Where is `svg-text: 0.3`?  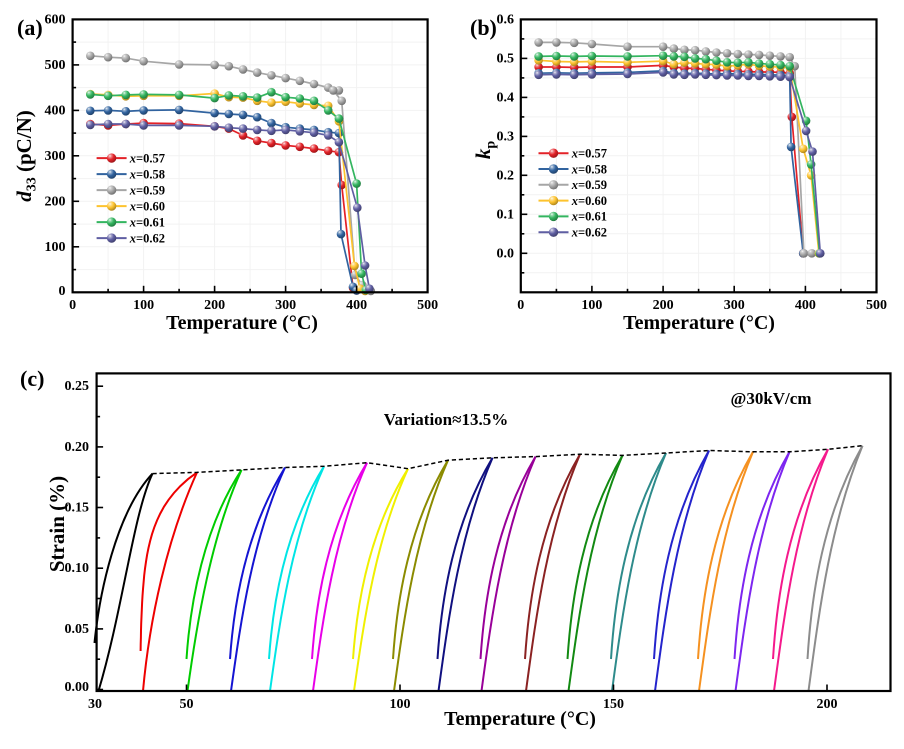 svg-text: 0.3 is located at coordinates (506, 136).